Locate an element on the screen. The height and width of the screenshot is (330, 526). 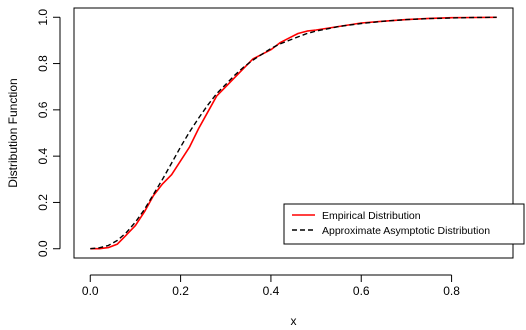
y-tick-label: 0.6 is located at coordinates (43, 109).